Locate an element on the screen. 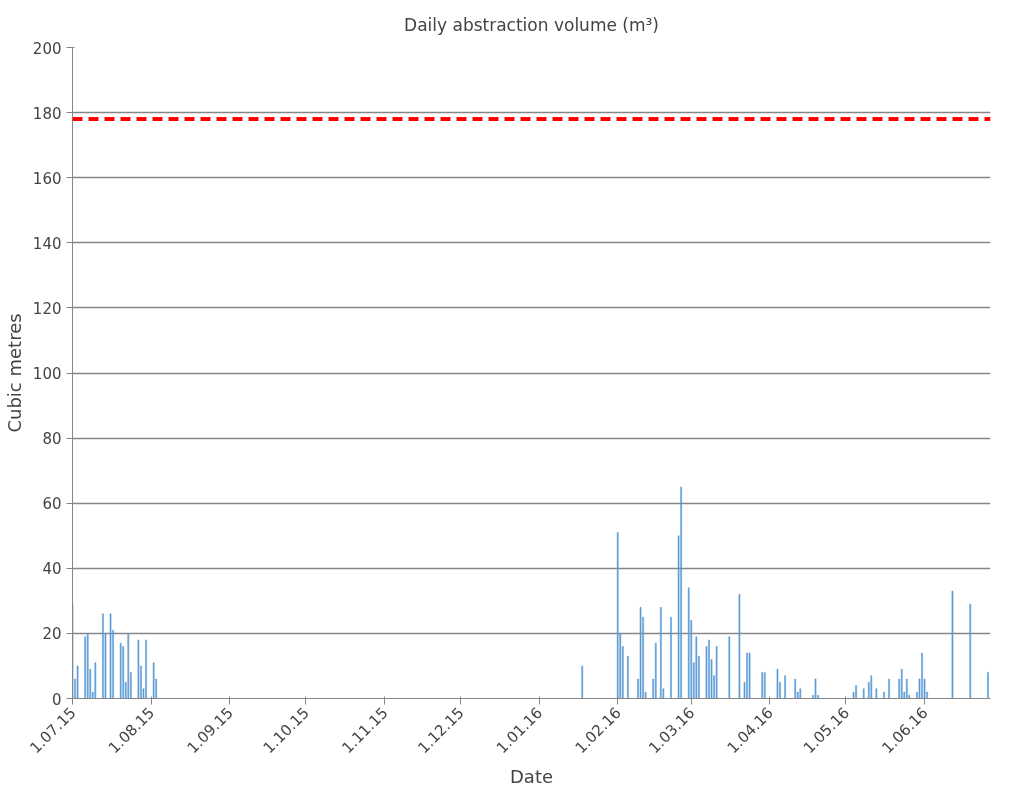 The width and height of the screenshot is (1034, 796). y-tick-label: 100 is located at coordinates (47, 374).